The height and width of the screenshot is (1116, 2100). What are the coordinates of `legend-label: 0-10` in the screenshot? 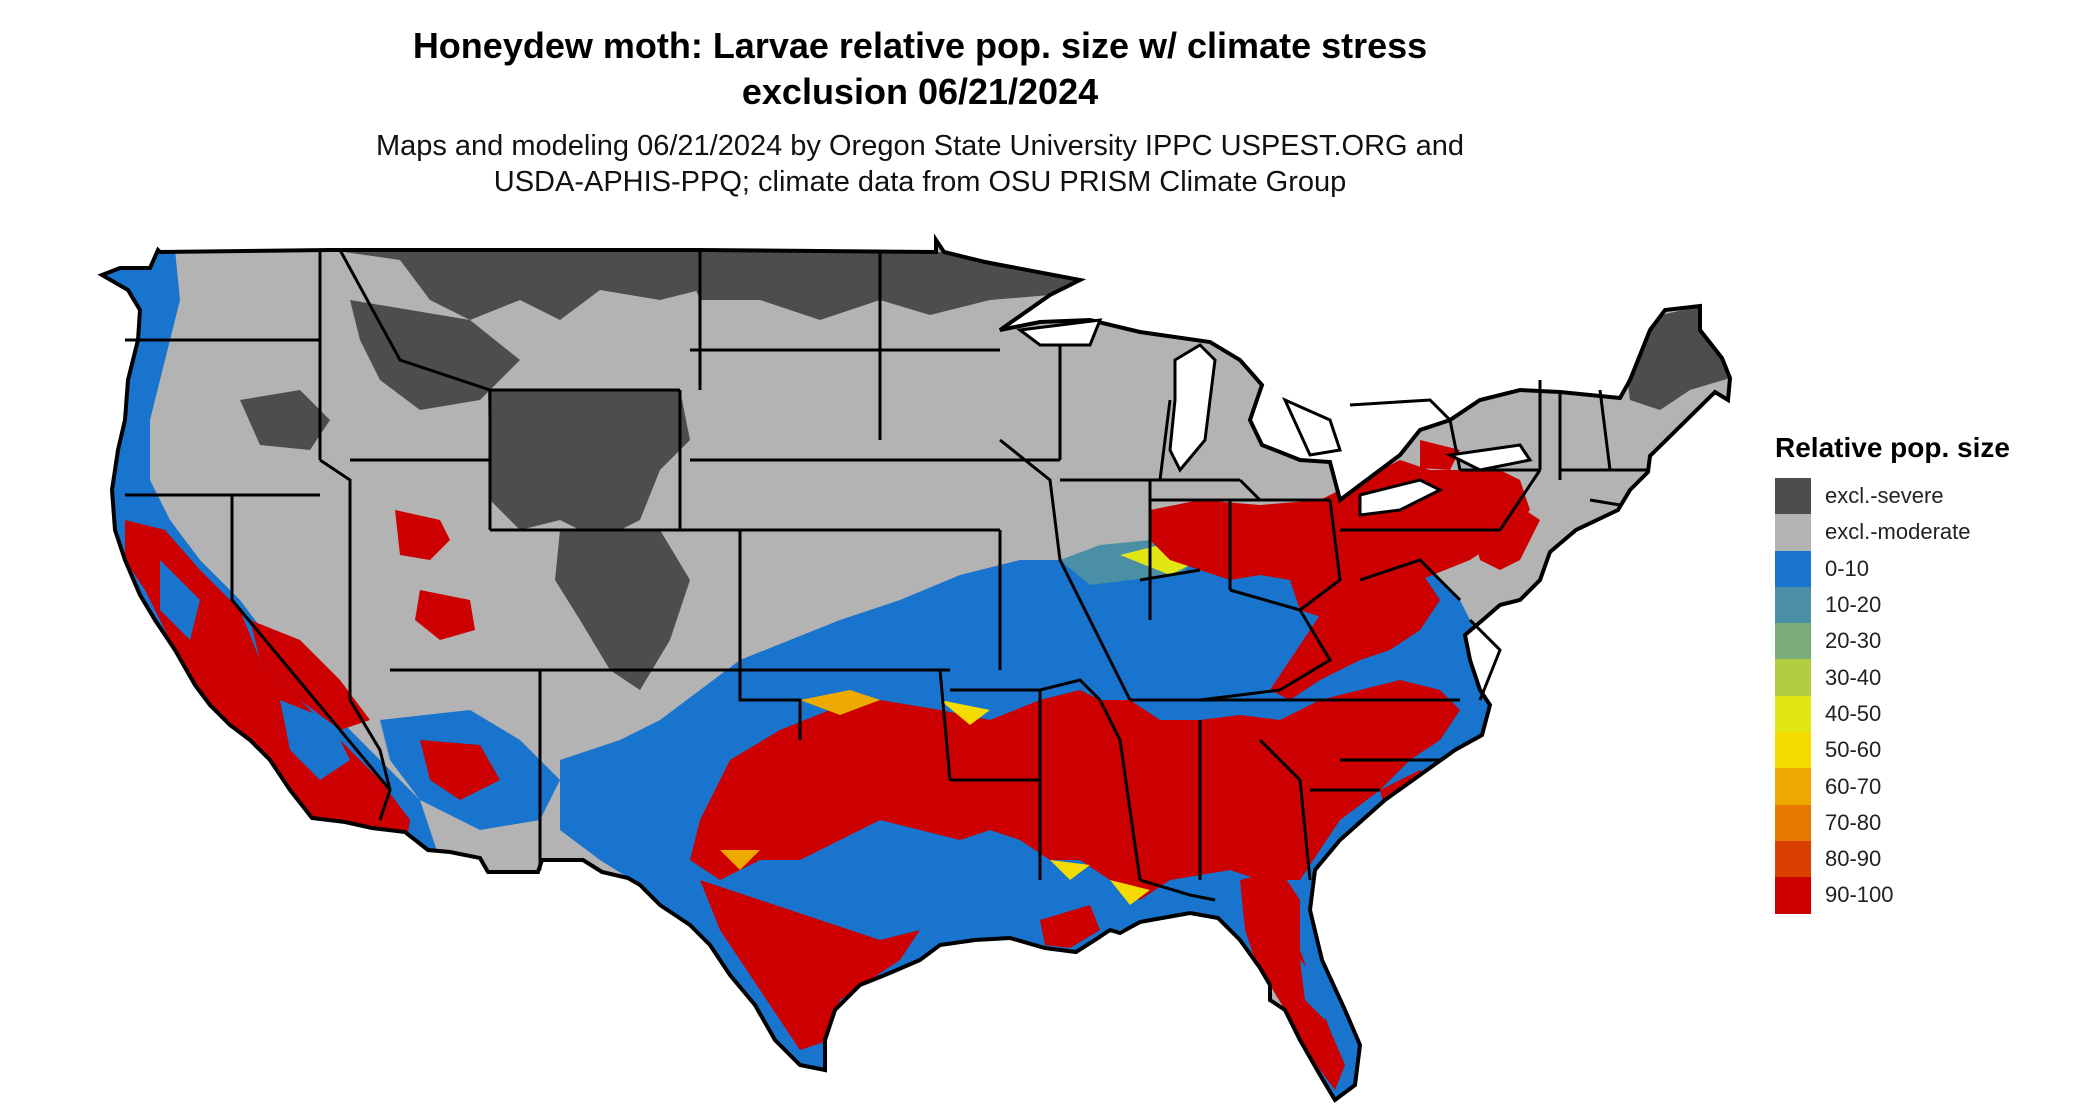 It's located at (1847, 568).